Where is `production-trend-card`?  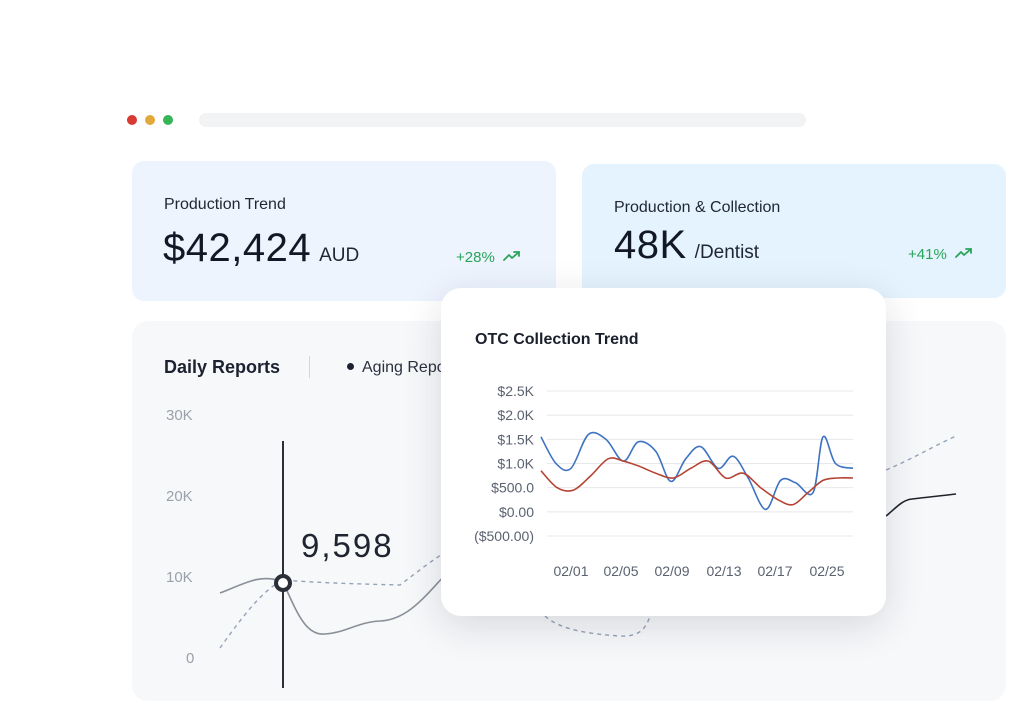
production-trend-card is located at coordinates (344, 231).